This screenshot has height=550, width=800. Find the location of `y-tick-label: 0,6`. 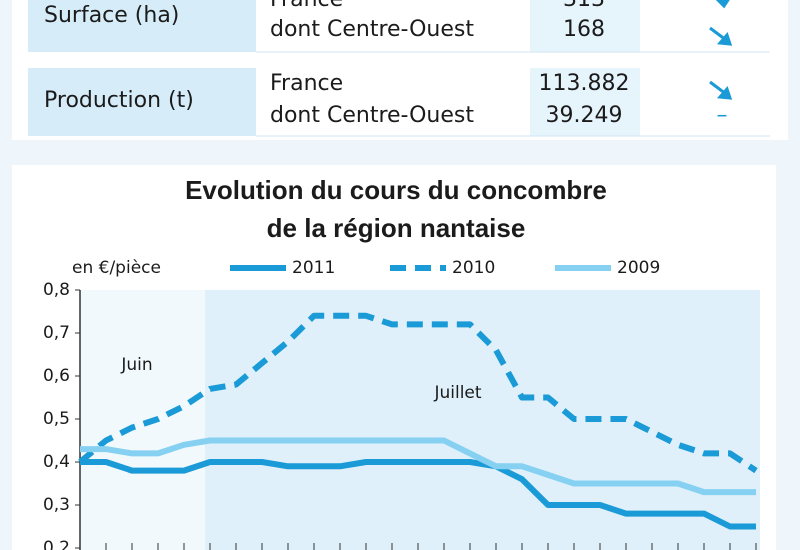

y-tick-label: 0,6 is located at coordinates (56, 376).